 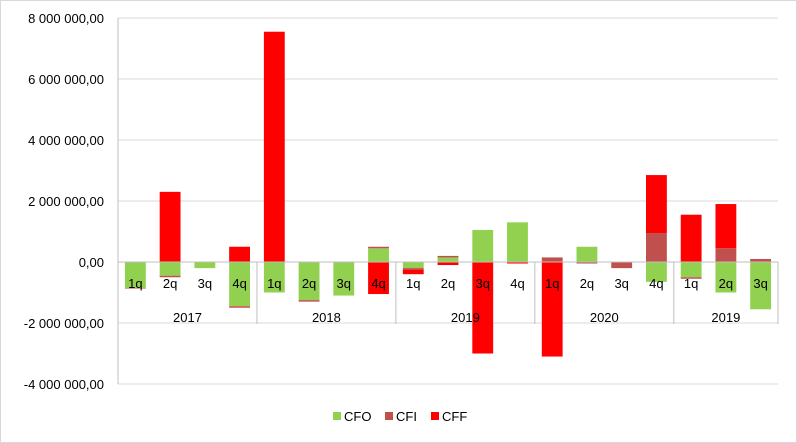 What do you see at coordinates (326, 317) in the screenshot?
I see `year-label: 2018` at bounding box center [326, 317].